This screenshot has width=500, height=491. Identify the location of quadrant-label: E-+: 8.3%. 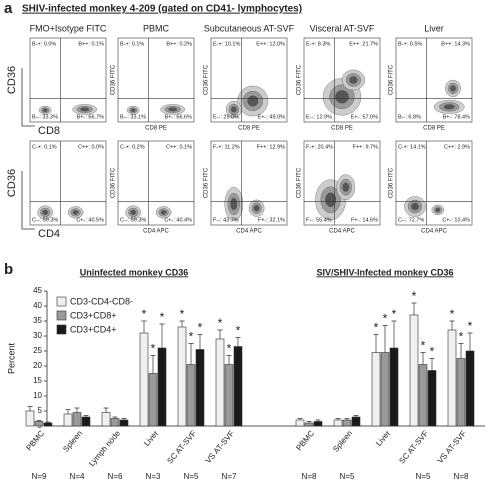
(318, 44).